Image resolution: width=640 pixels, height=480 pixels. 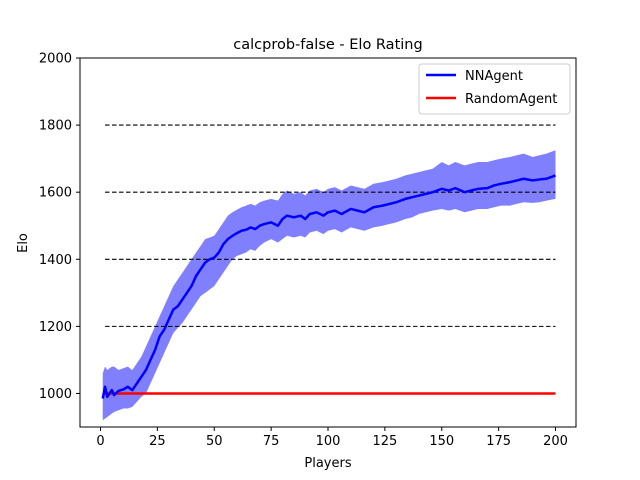 I want to click on y-tick-label-1400: 1400, so click(x=55, y=260).